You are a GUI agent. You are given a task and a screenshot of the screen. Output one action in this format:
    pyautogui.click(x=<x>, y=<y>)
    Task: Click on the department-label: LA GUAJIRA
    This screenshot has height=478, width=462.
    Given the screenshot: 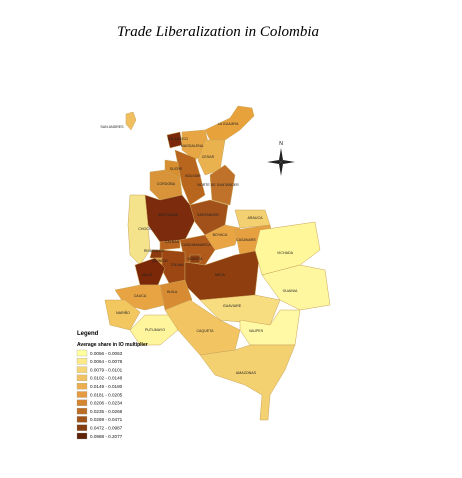 What is the action you would take?
    pyautogui.click(x=228, y=124)
    